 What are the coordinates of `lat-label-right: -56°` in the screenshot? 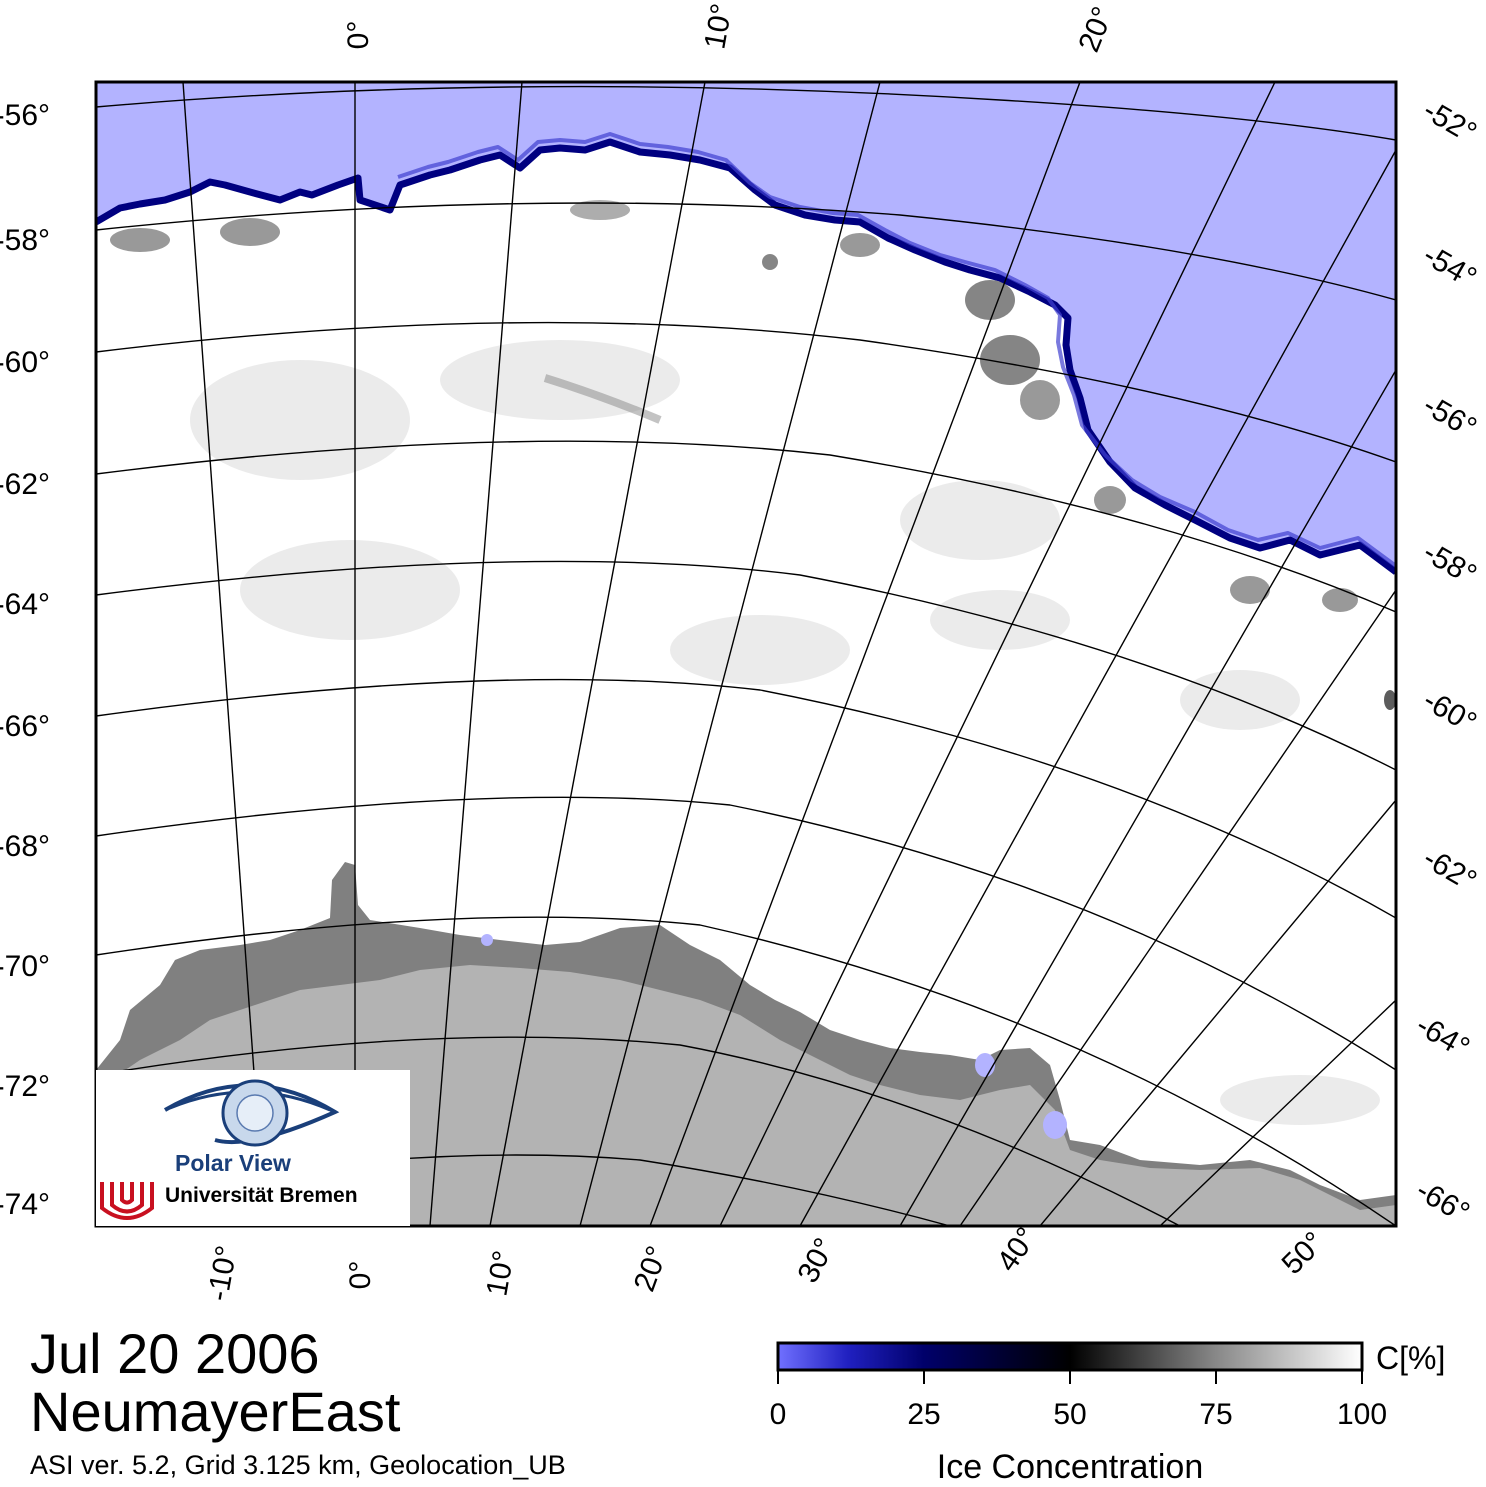 It's located at (1450, 417).